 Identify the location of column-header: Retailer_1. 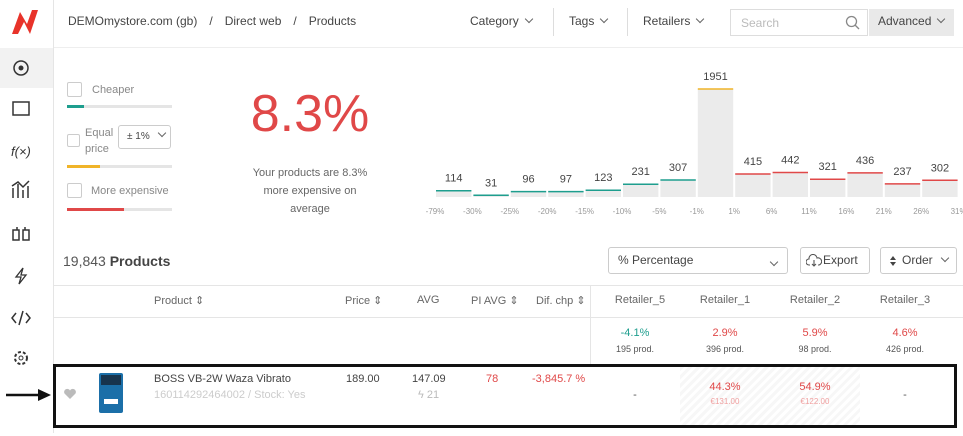
(725, 300).